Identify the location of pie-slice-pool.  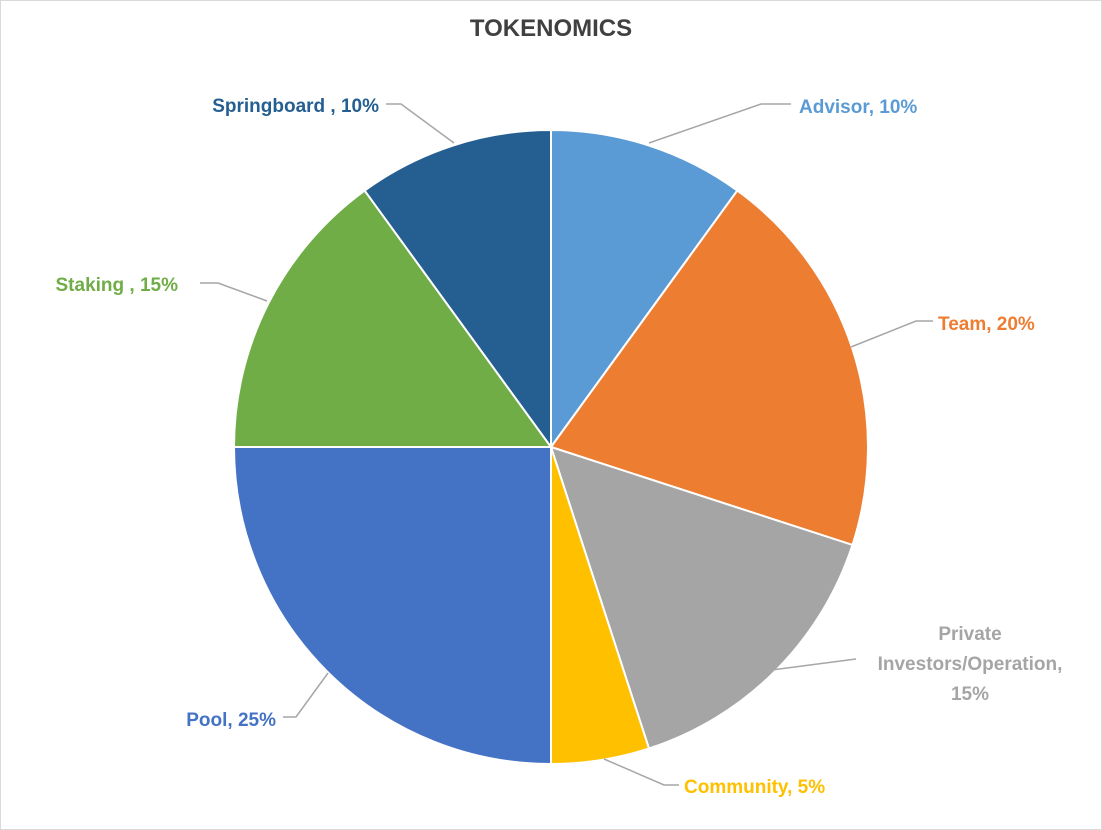
(392, 606).